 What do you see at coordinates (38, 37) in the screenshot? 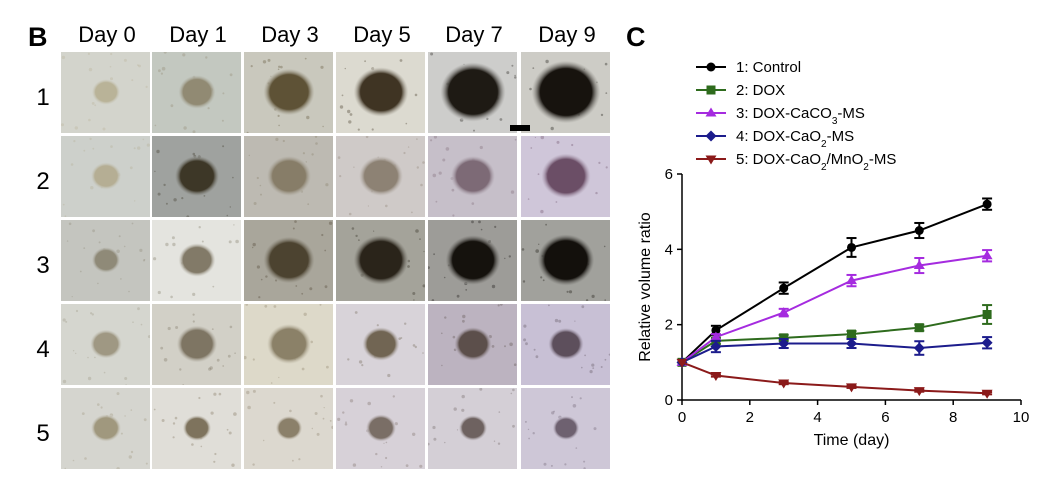
I see `panel-b-letter: B` at bounding box center [38, 37].